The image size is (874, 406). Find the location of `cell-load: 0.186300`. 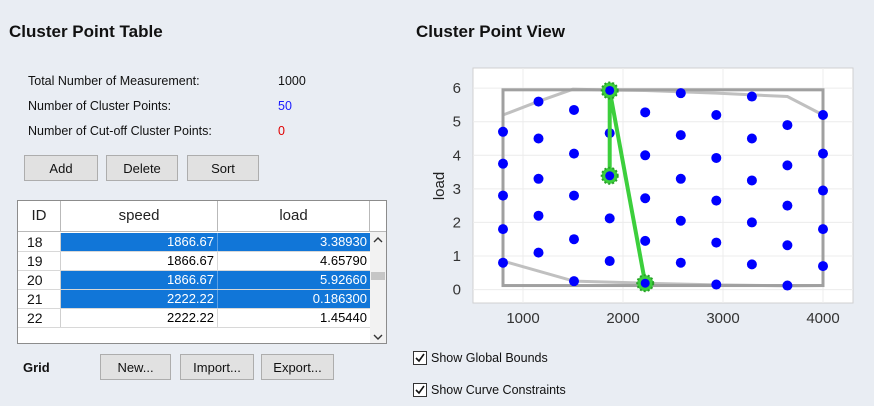

cell-load: 0.186300 is located at coordinates (294, 299).